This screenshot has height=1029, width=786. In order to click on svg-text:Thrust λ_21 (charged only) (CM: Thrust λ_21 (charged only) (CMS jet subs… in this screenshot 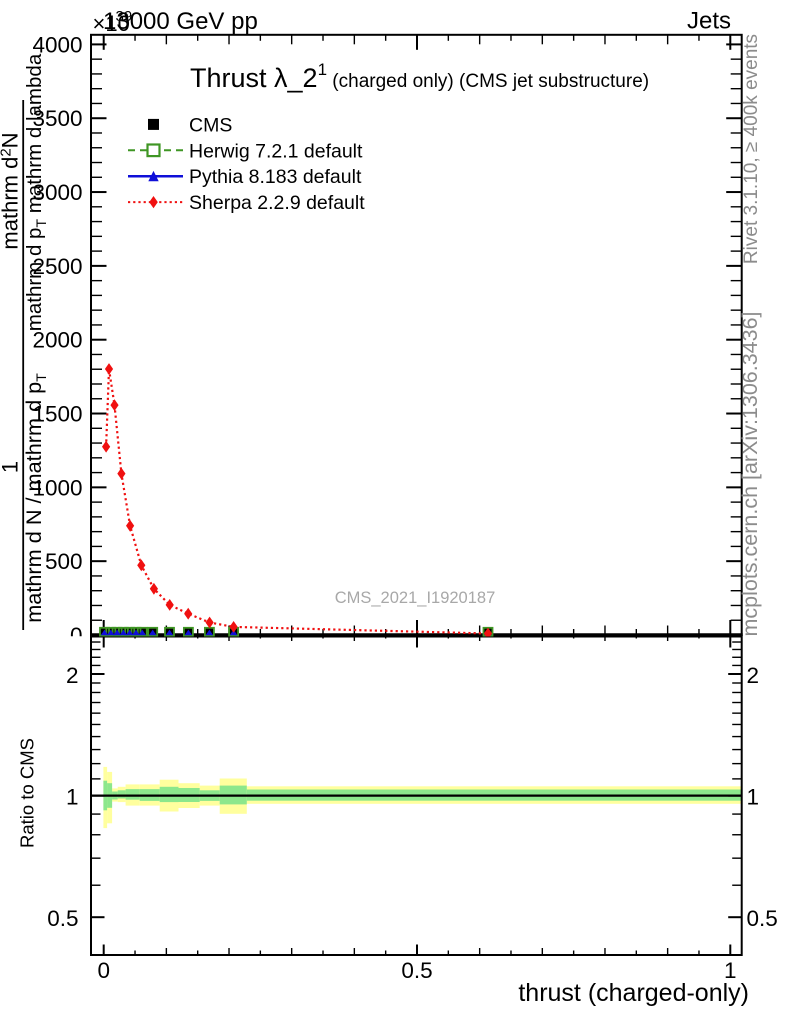, I will do `click(419, 76)`.